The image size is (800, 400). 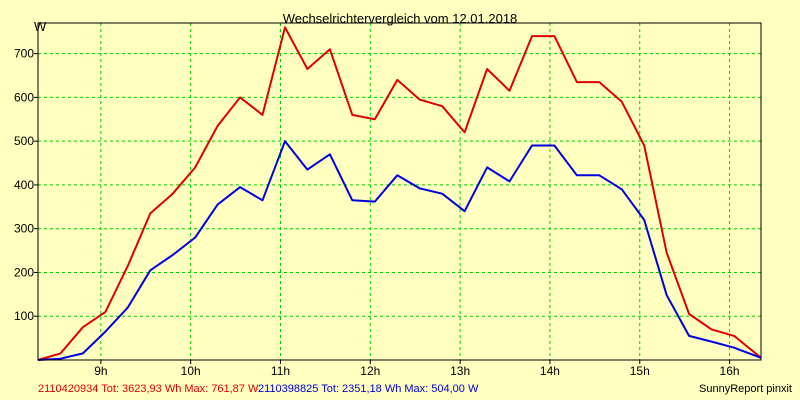 What do you see at coordinates (191, 371) in the screenshot?
I see `x-tick-label: 10h` at bounding box center [191, 371].